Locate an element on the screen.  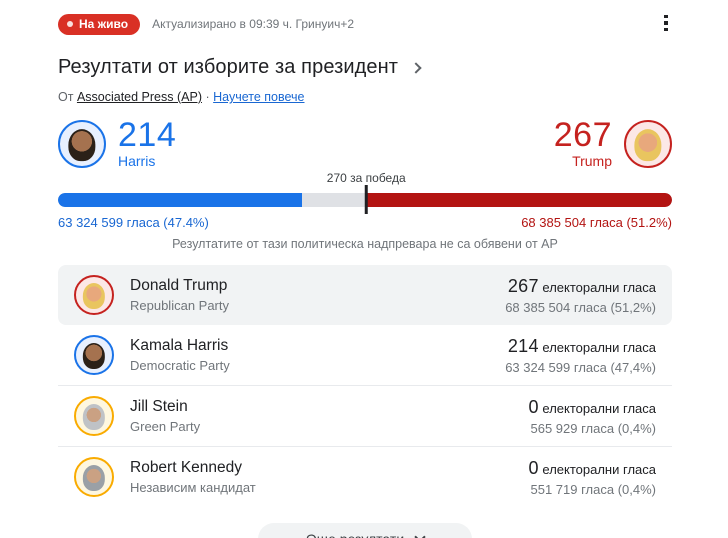
stein-row-avatar is located at coordinates (94, 416).